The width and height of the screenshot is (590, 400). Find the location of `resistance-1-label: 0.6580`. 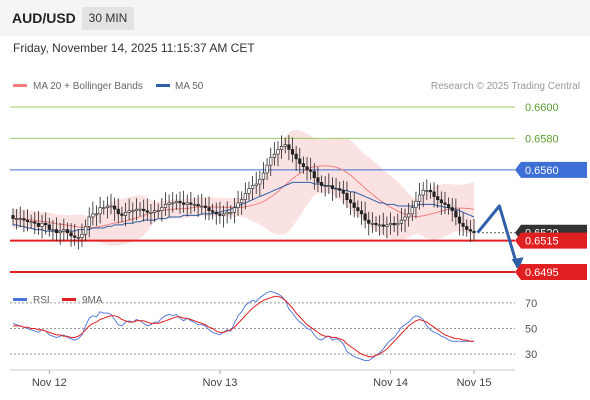

resistance-1-label: 0.6580 is located at coordinates (542, 139).